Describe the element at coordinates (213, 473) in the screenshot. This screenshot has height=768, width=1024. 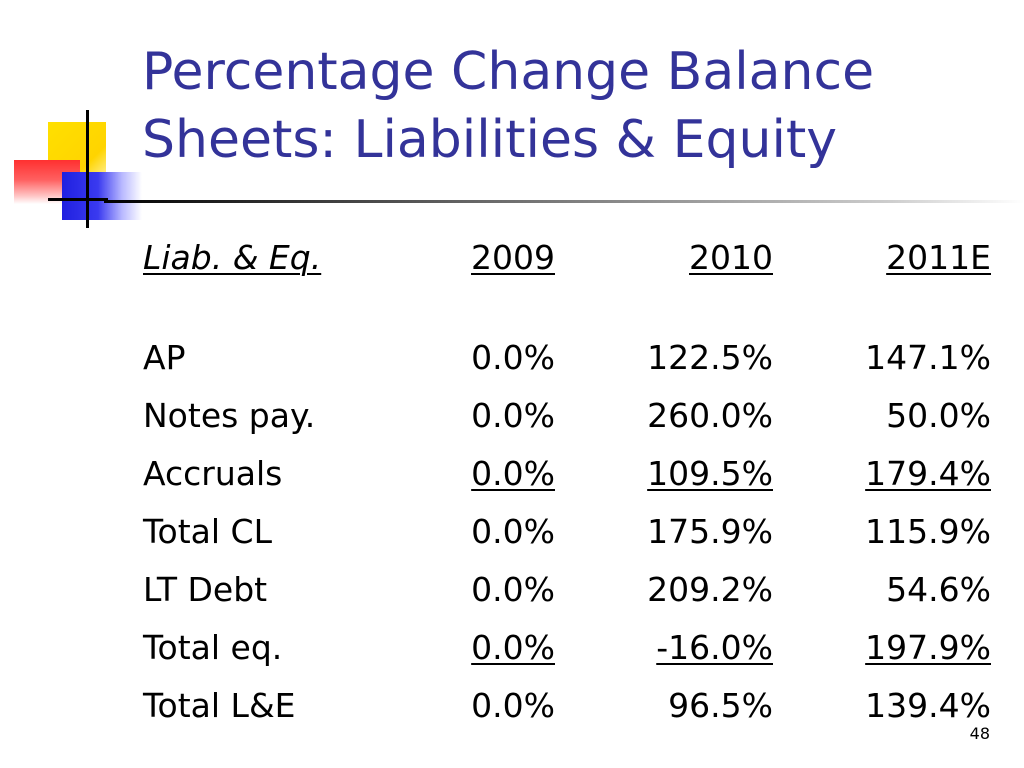
I see `row-label: Accruals` at that location.